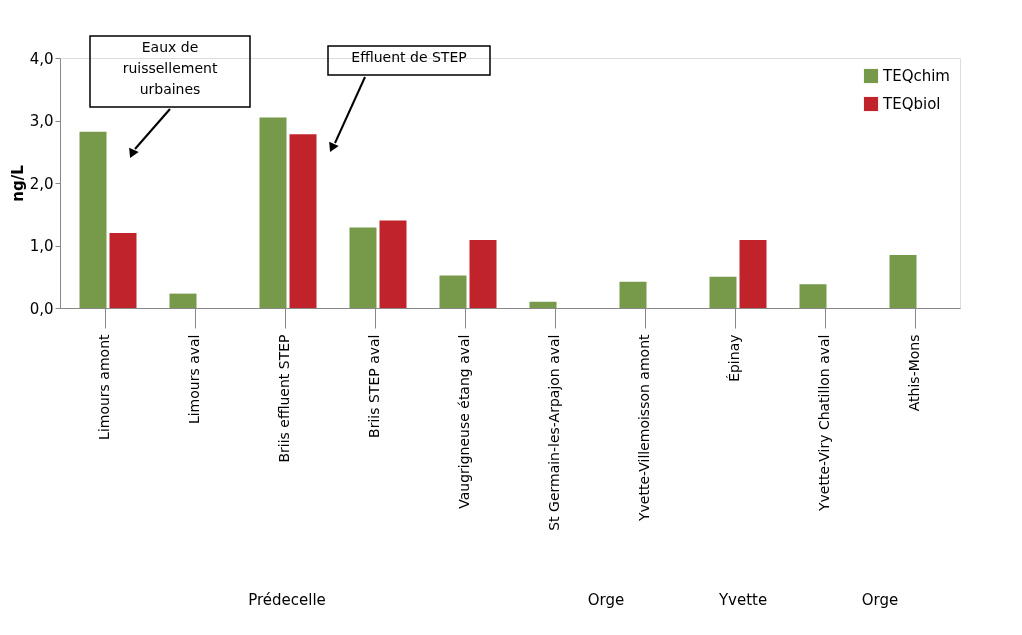 This screenshot has height=635, width=1022. What do you see at coordinates (554, 432) in the screenshot?
I see `x-tick-label: St Germain-les-Arpajon aval` at bounding box center [554, 432].